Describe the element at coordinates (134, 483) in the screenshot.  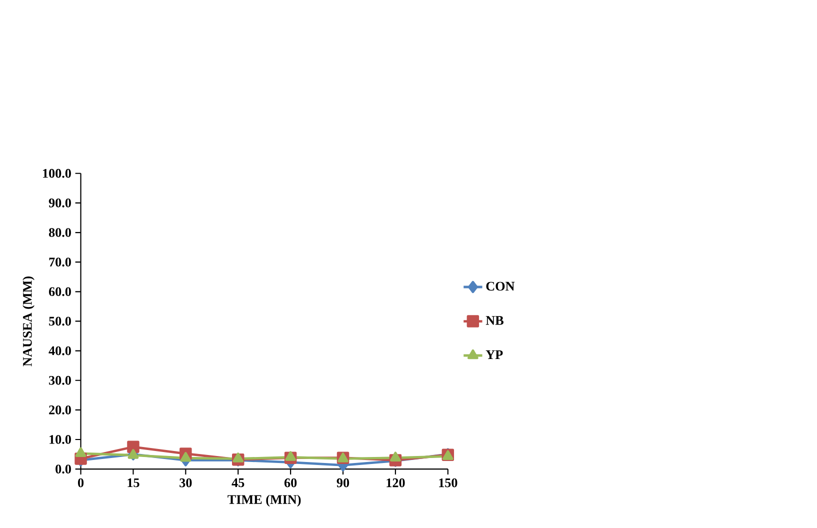
I see `x-tick-label: 15` at that location.